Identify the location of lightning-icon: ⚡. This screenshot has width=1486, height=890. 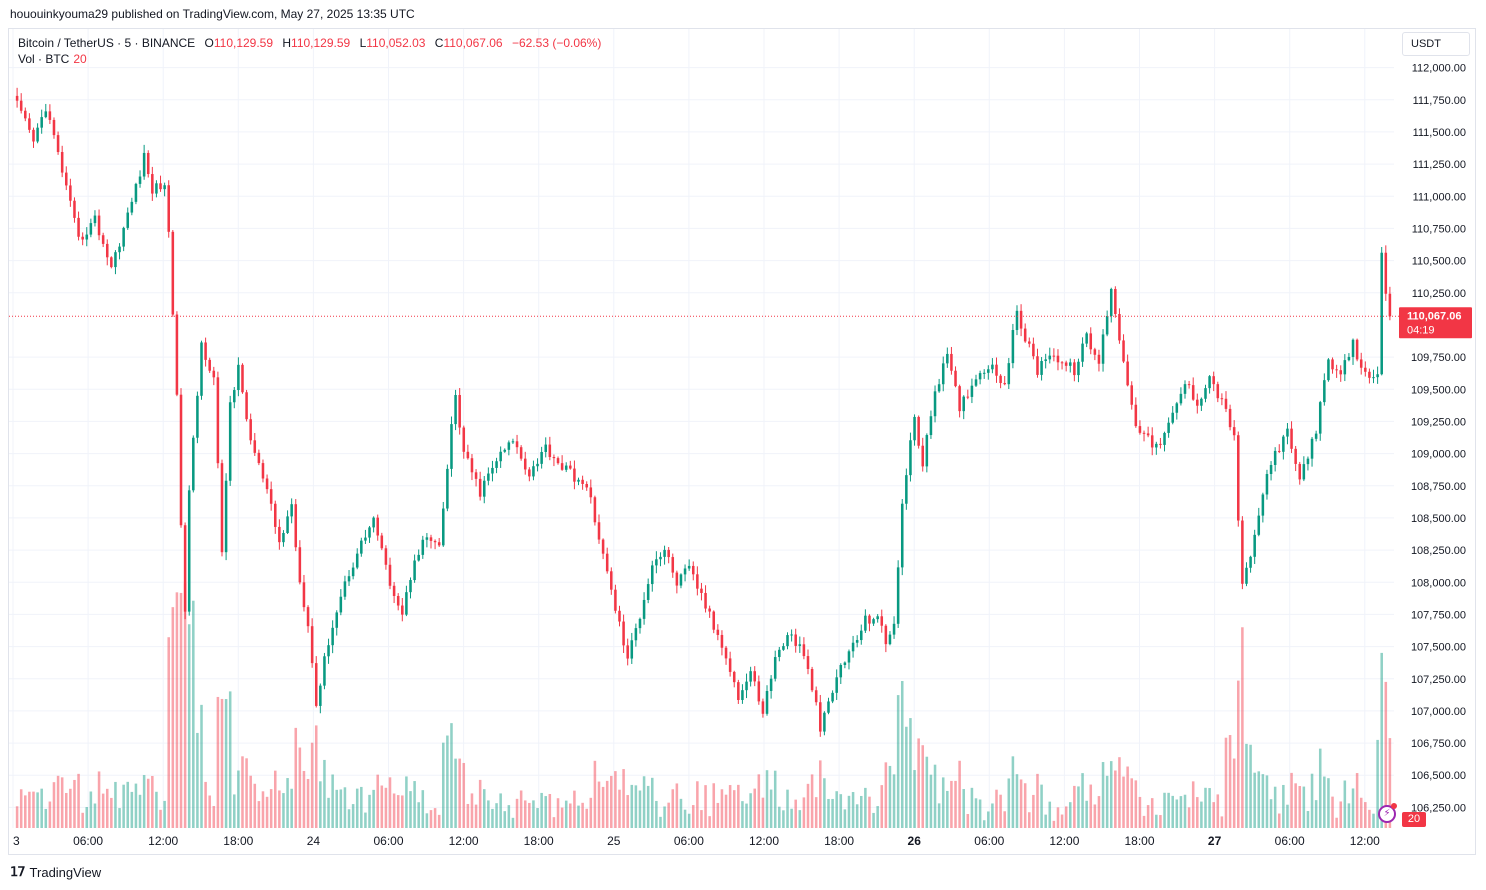
(1387, 814).